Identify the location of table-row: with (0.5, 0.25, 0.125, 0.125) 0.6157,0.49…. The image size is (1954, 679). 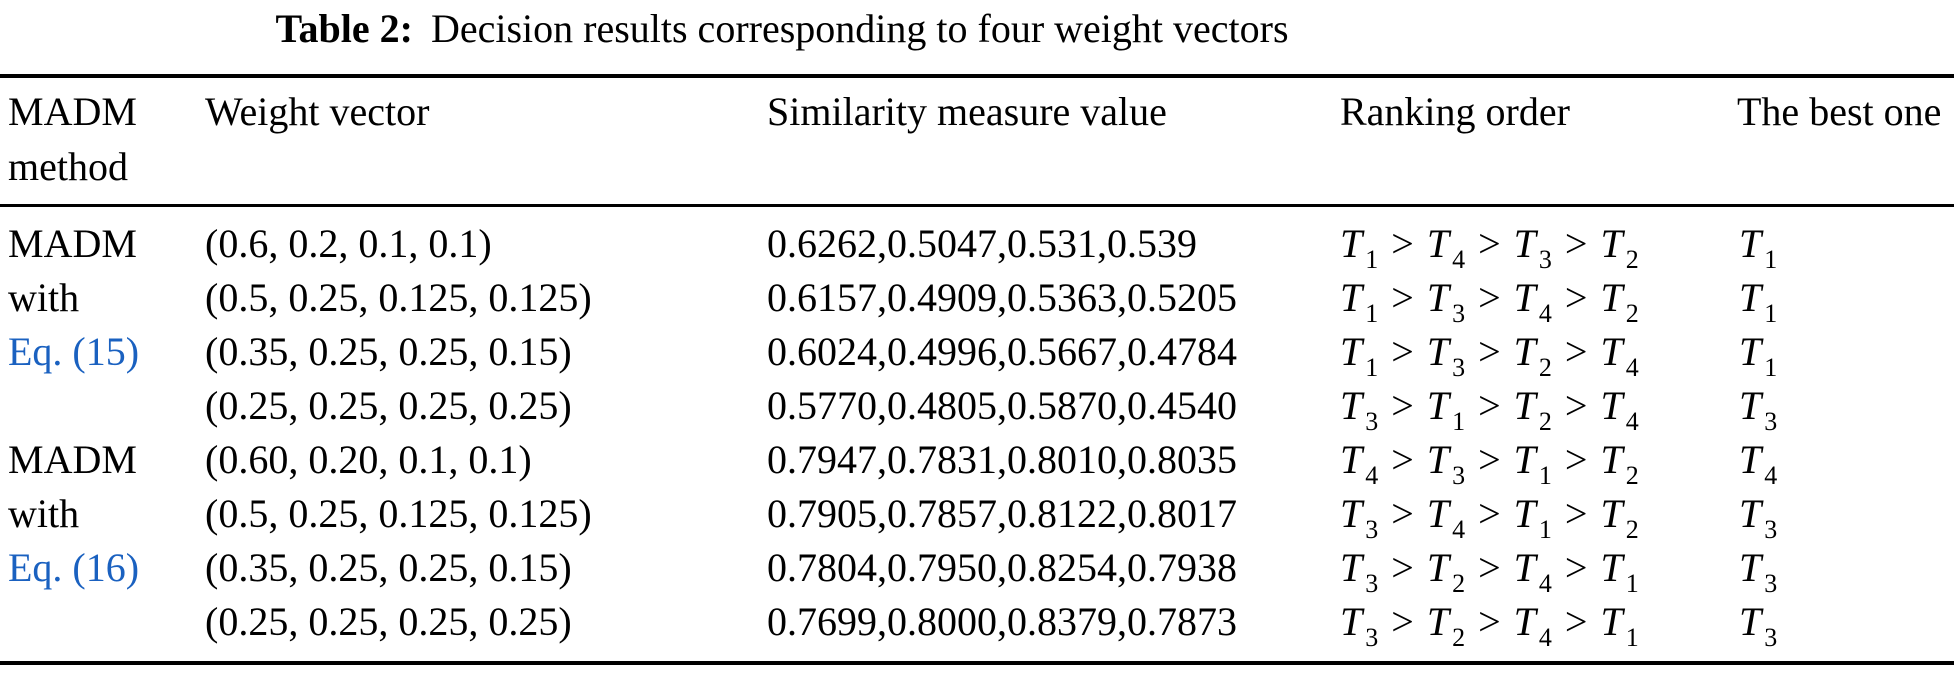
(977, 299).